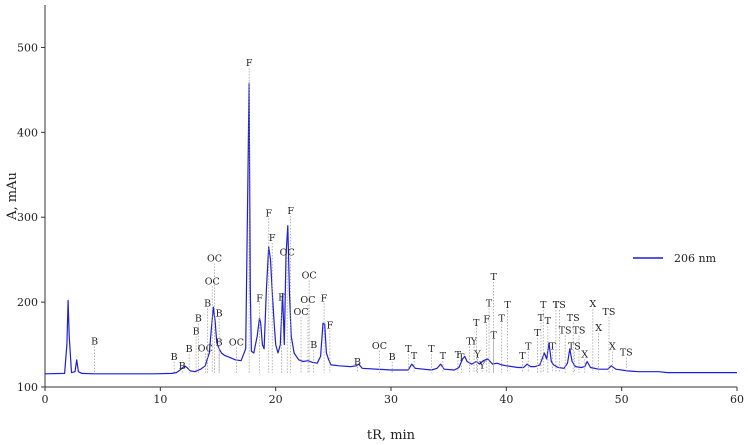 Image resolution: width=748 pixels, height=445 pixels. What do you see at coordinates (27, 217) in the screenshot?
I see `y-tick-label: 300` at bounding box center [27, 217].